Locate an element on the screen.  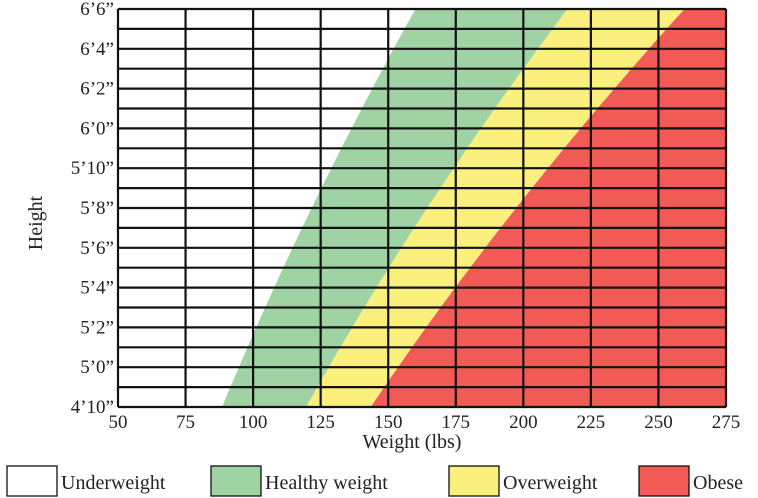
y-tick-label: 6’4” is located at coordinates (97, 49).